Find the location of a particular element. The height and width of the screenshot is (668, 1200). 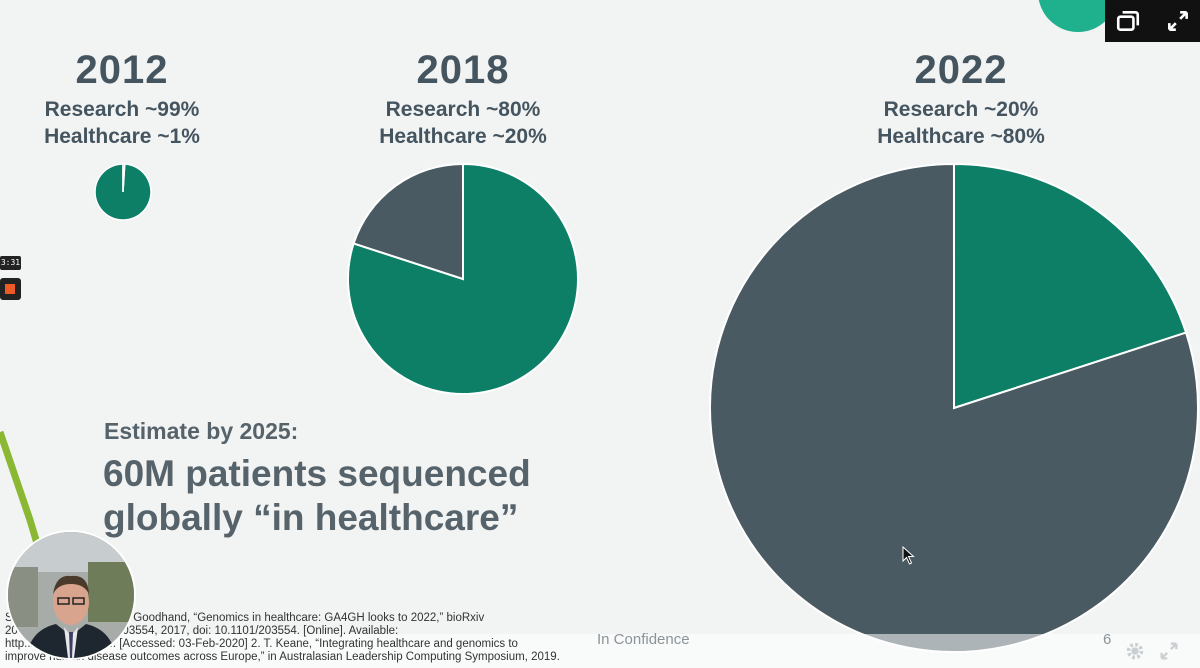

estimate-headline-line1: 60M patients sequenced is located at coordinates (317, 473).